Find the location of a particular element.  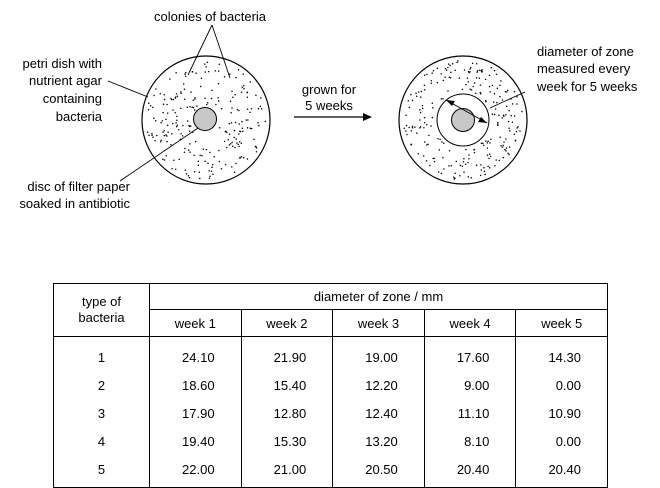

table-row: 4 19.40 15.30 13.20 8.10 0.00 is located at coordinates (330, 441).